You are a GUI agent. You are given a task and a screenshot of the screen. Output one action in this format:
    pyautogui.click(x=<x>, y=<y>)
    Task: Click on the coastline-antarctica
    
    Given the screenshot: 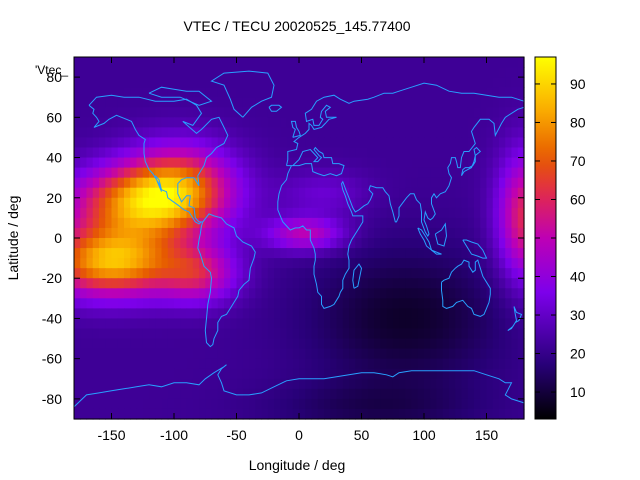 What is the action you would take?
    pyautogui.click(x=299, y=386)
    